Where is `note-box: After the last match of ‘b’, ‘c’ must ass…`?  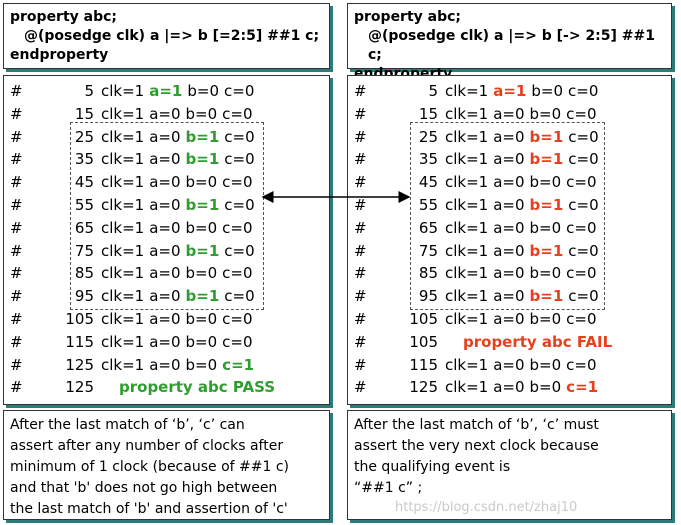 note-box: After the last match of ‘b’, ‘c’ must ass… is located at coordinates (509, 465).